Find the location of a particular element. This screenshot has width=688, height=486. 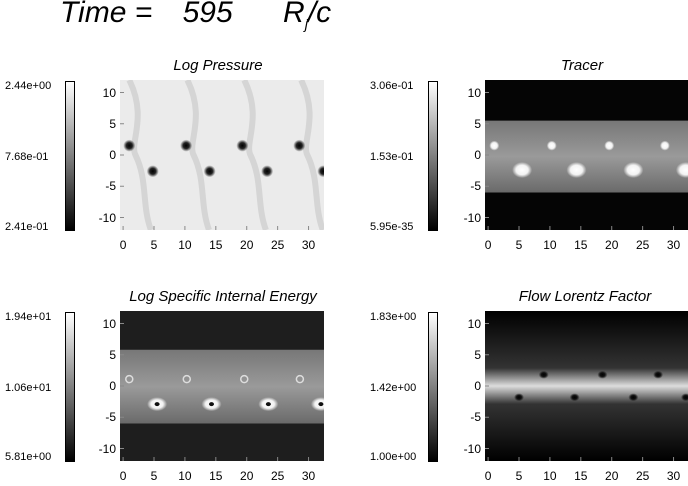

colorbar-max-label: 3.06e-01 is located at coordinates (392, 86).